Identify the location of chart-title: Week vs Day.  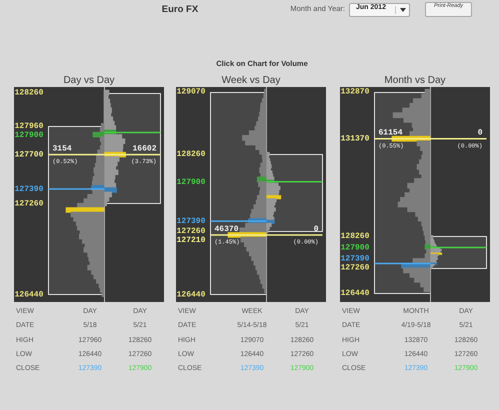
(251, 81).